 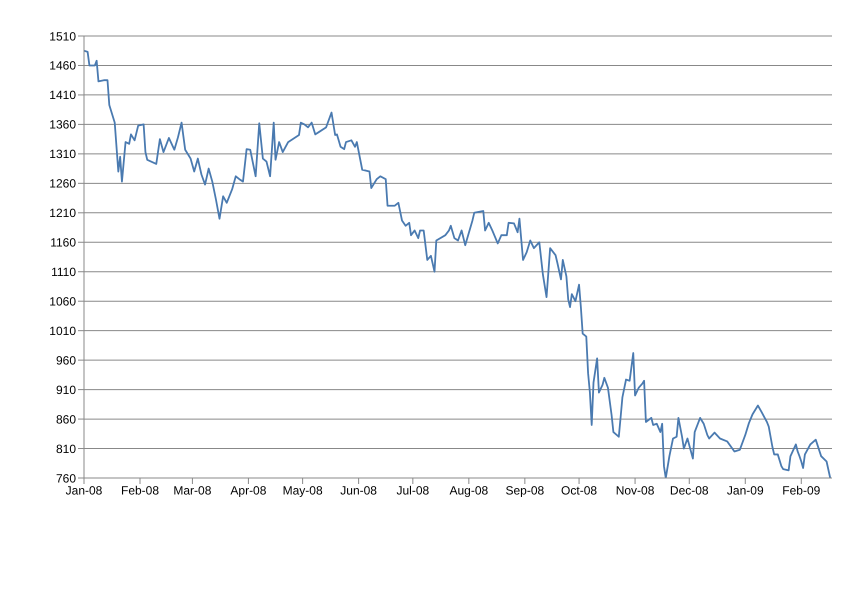 What do you see at coordinates (140, 491) in the screenshot?
I see `x-tick-label: Feb-08` at bounding box center [140, 491].